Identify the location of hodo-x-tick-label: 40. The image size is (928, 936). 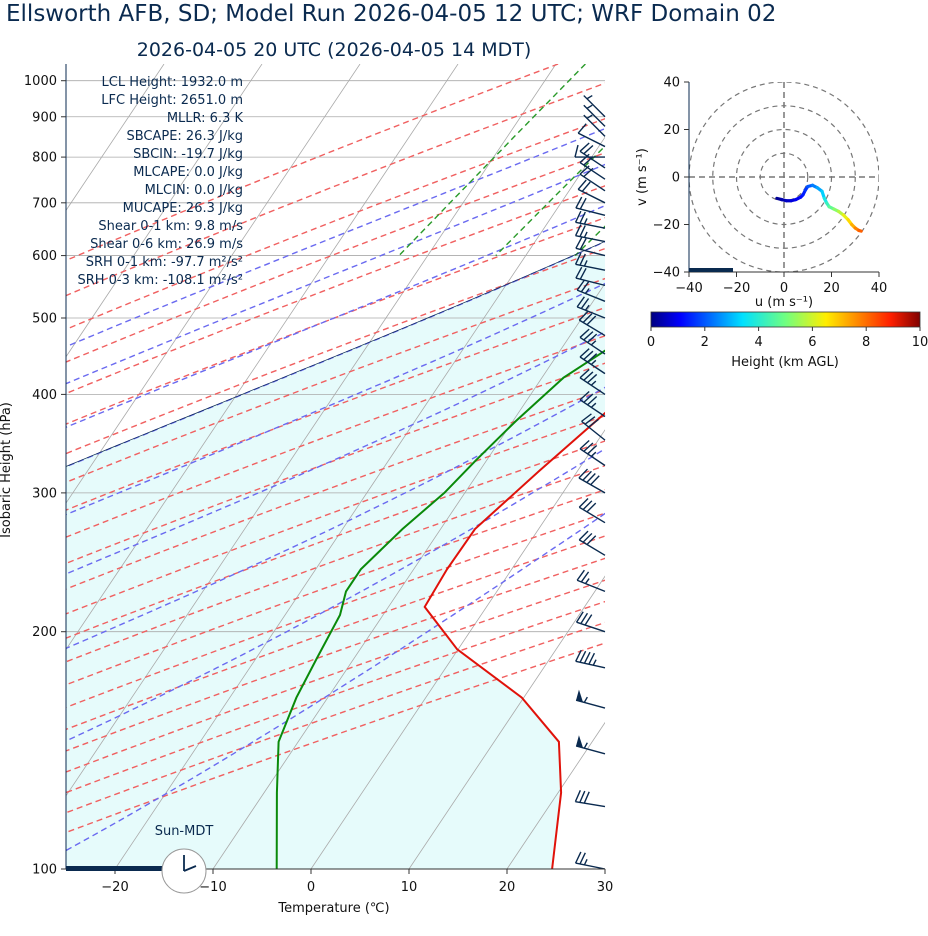
(879, 288).